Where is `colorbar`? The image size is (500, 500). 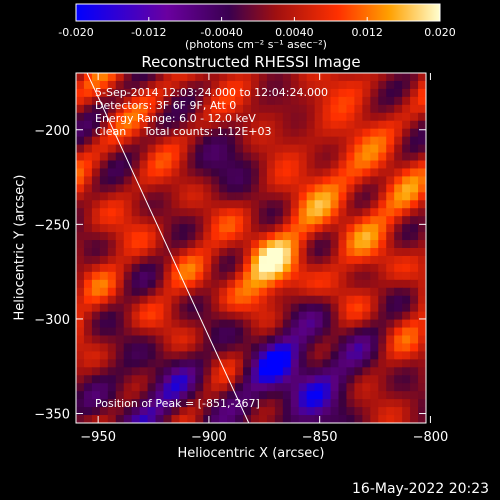 colorbar is located at coordinates (258, 12).